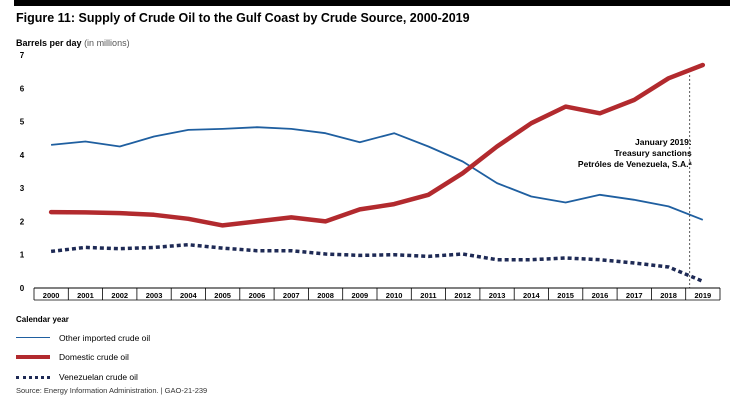  I want to click on x-tick-label: 2000, so click(51, 295).